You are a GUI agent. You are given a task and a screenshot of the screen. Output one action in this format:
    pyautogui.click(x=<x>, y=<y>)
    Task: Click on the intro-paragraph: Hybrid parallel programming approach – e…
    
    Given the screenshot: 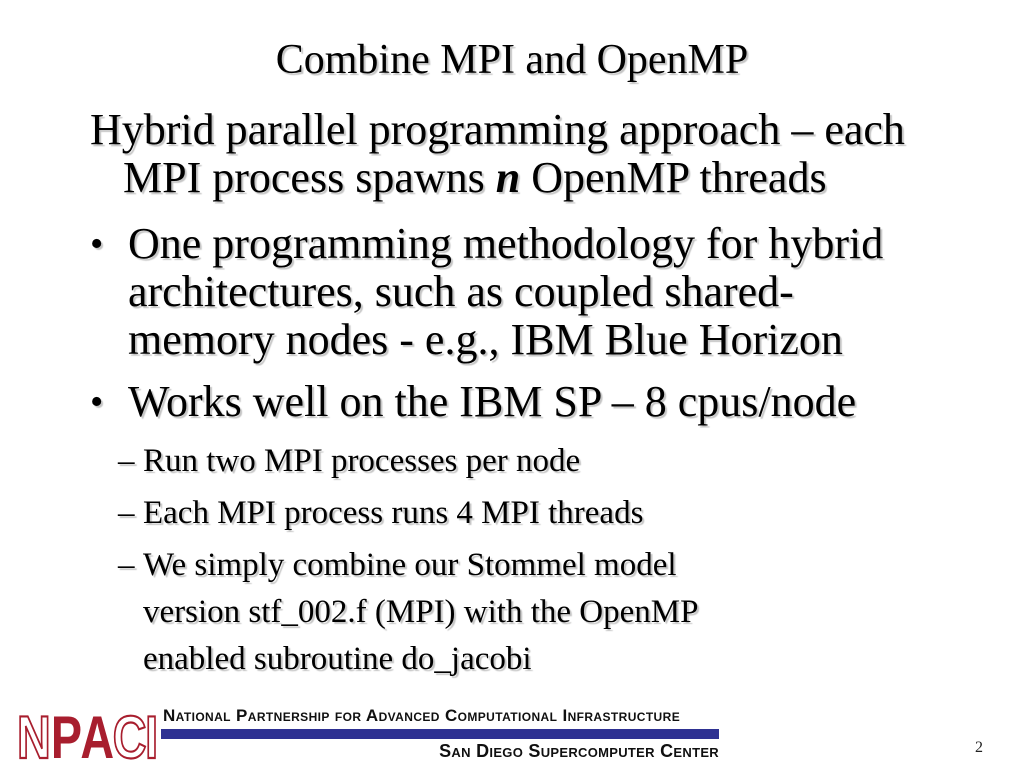 What is the action you would take?
    pyautogui.click(x=520, y=154)
    